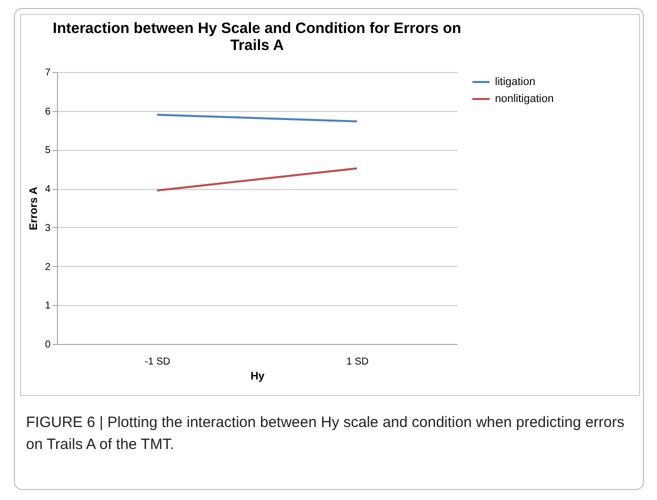  What do you see at coordinates (47, 190) in the screenshot?
I see `y-tick-label: 4` at bounding box center [47, 190].